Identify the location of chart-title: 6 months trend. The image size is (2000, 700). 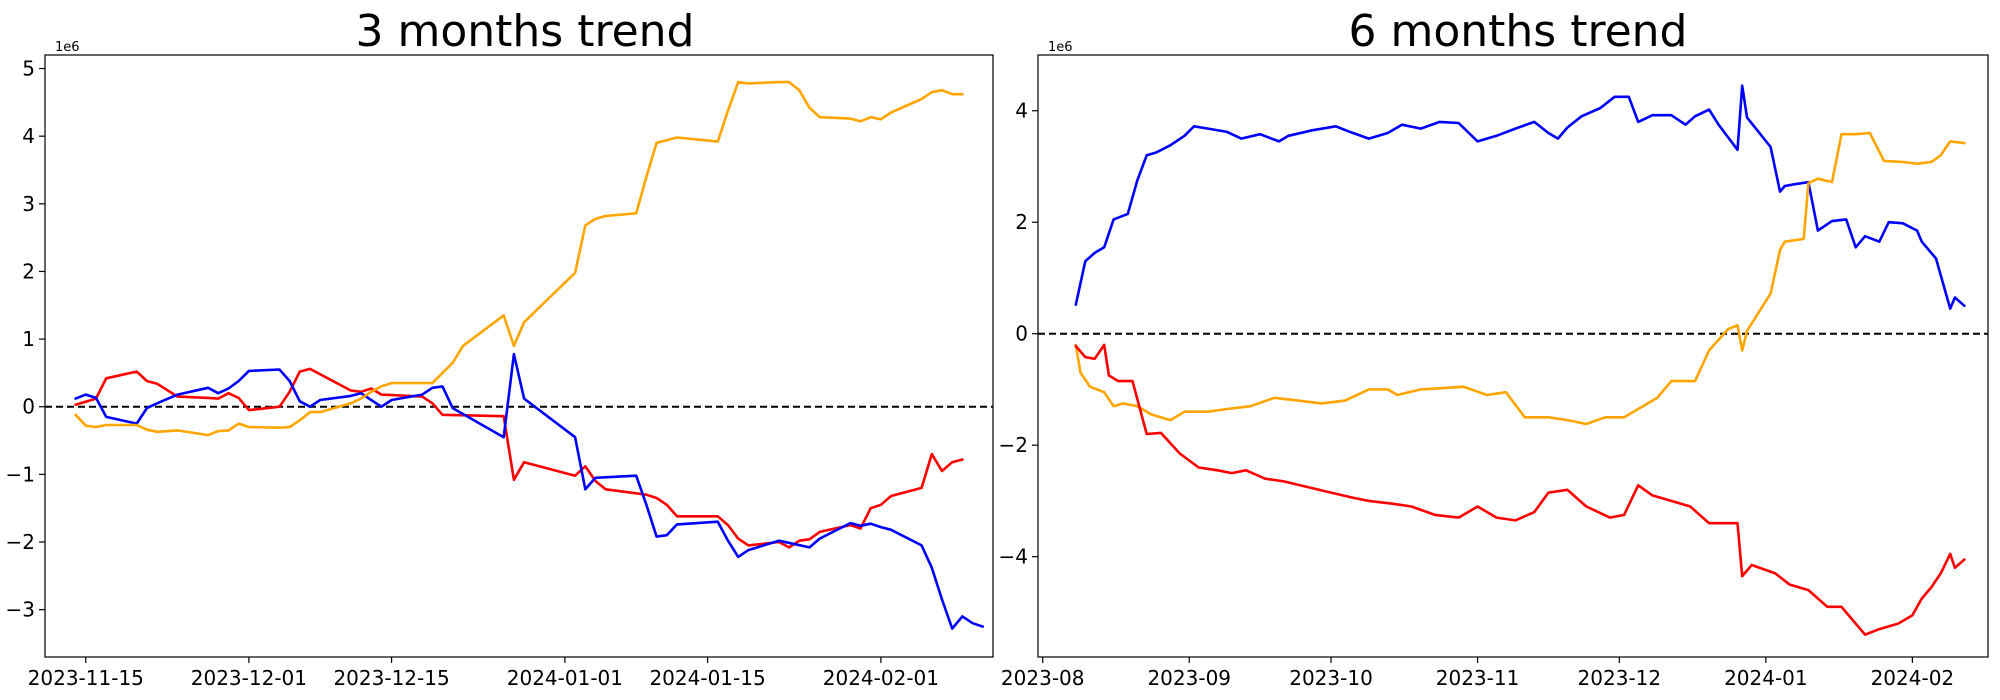
(1518, 31).